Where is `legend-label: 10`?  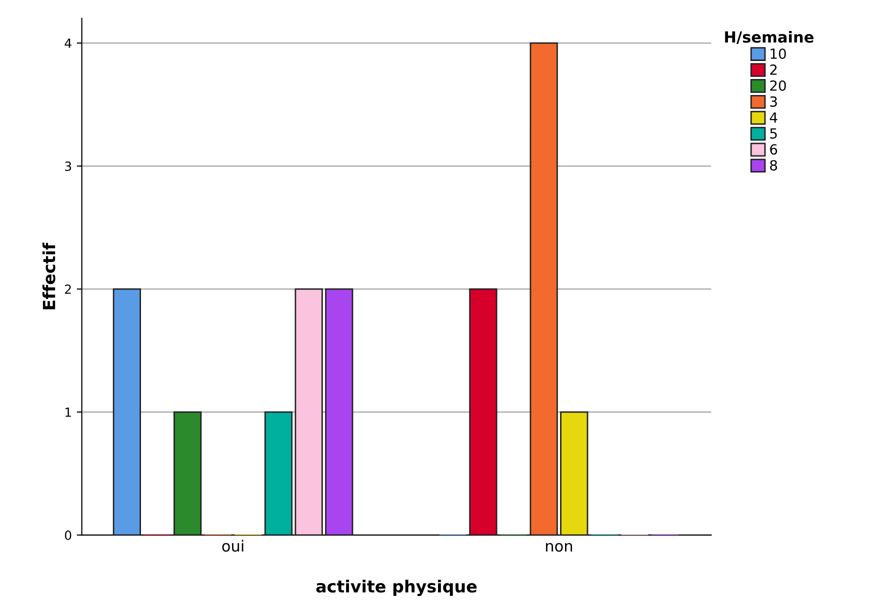 legend-label: 10 is located at coordinates (778, 53).